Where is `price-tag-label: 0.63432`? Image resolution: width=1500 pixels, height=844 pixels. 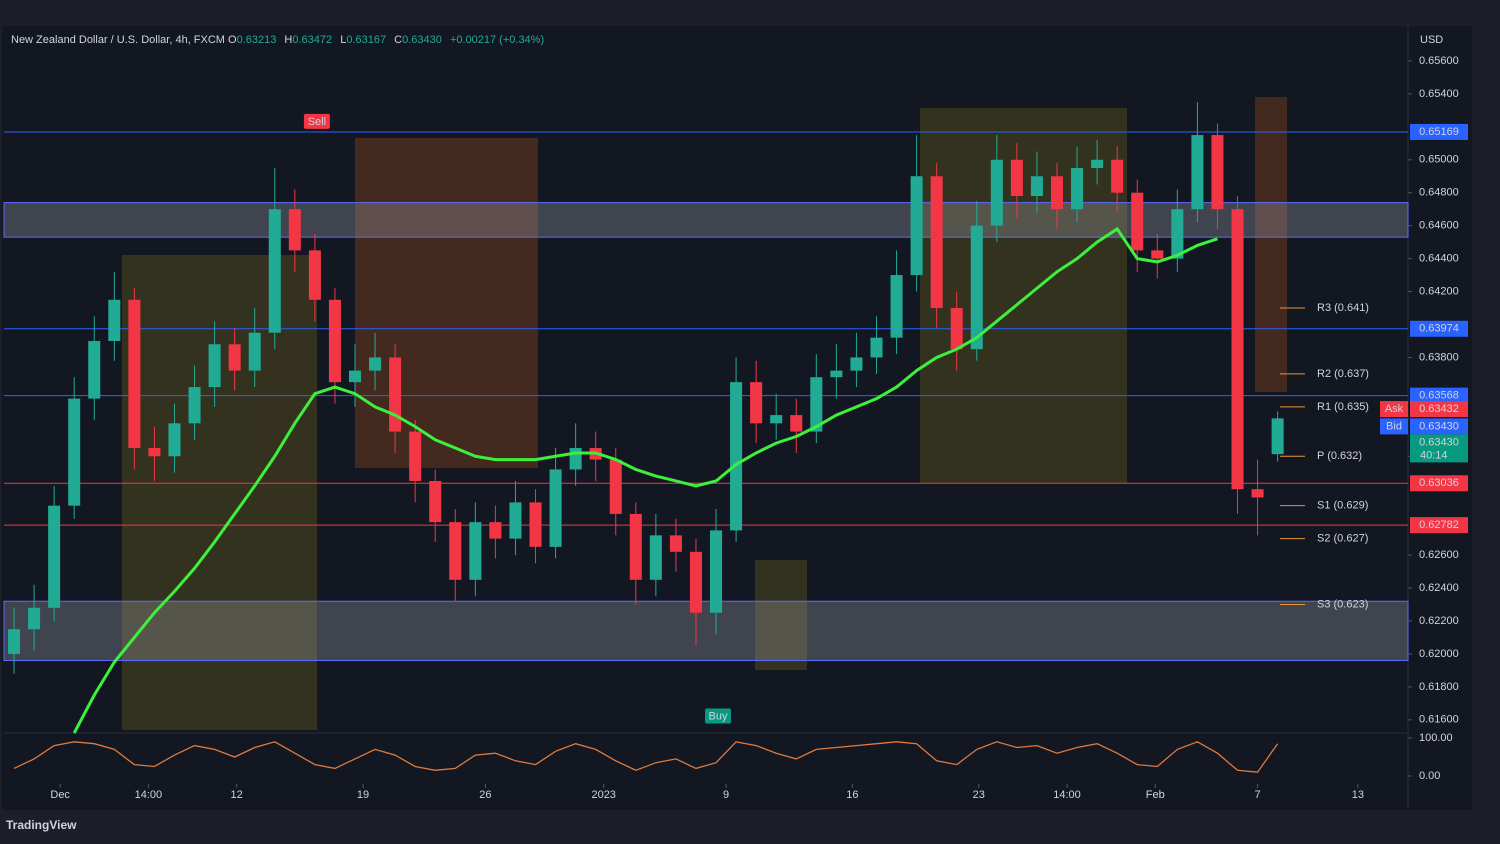
price-tag-label: 0.63432 is located at coordinates (1439, 409).